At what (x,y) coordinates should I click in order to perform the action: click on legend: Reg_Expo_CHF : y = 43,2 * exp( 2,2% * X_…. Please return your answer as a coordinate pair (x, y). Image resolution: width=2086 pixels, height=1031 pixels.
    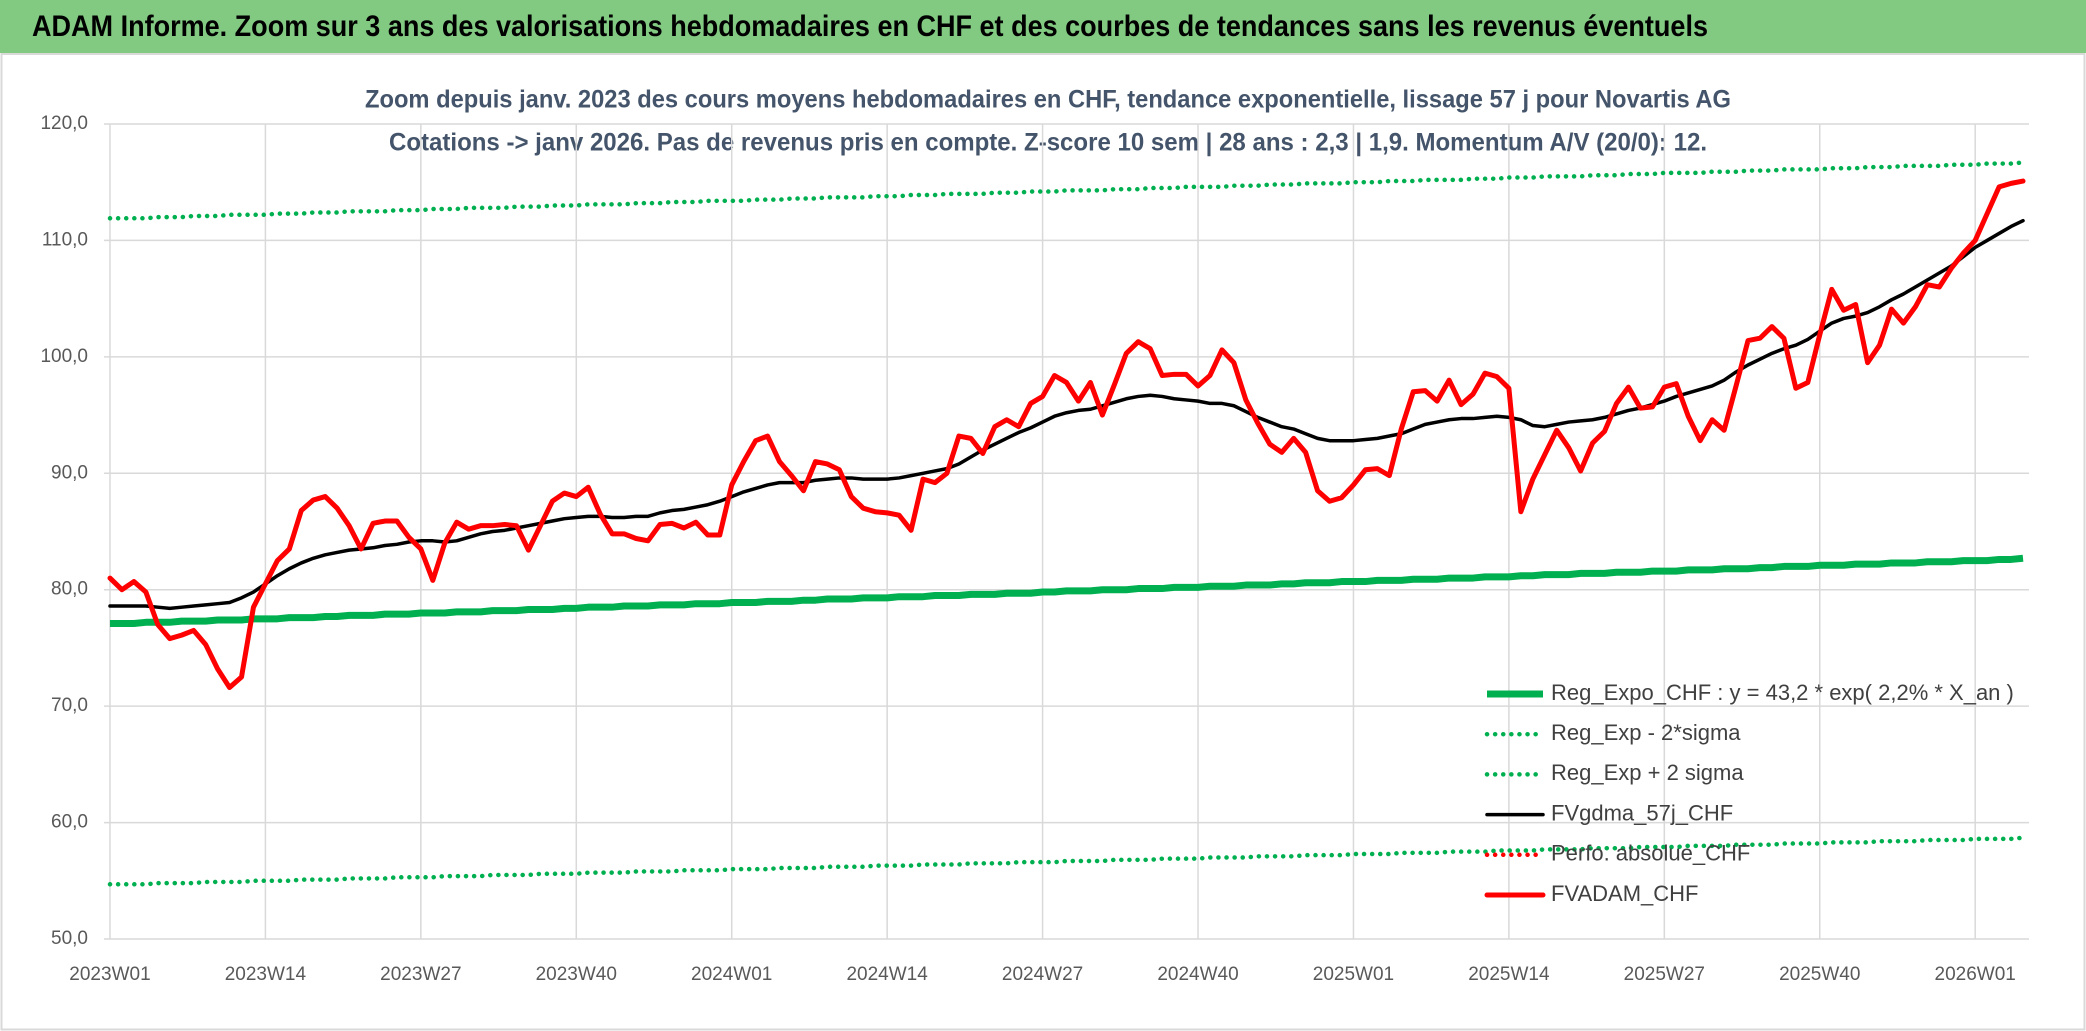
    Looking at the image, I should click on (1749, 793).